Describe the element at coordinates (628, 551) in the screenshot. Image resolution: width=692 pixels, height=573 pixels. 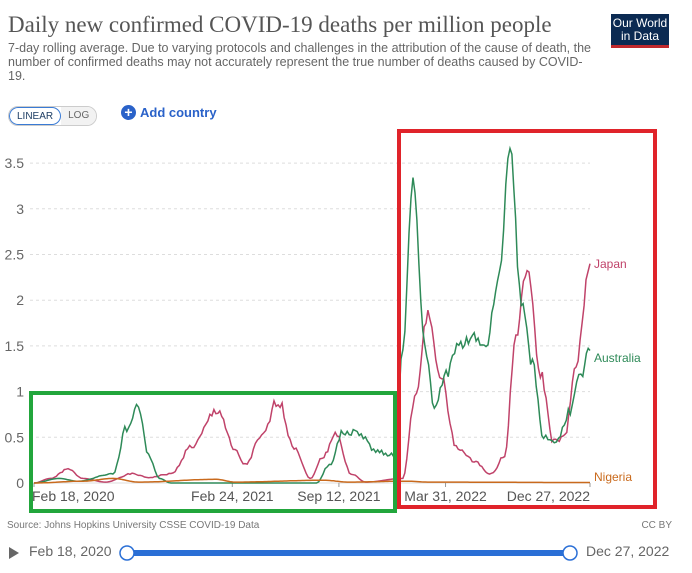
I see `timeline-end-label: Dec 27, 2022` at that location.